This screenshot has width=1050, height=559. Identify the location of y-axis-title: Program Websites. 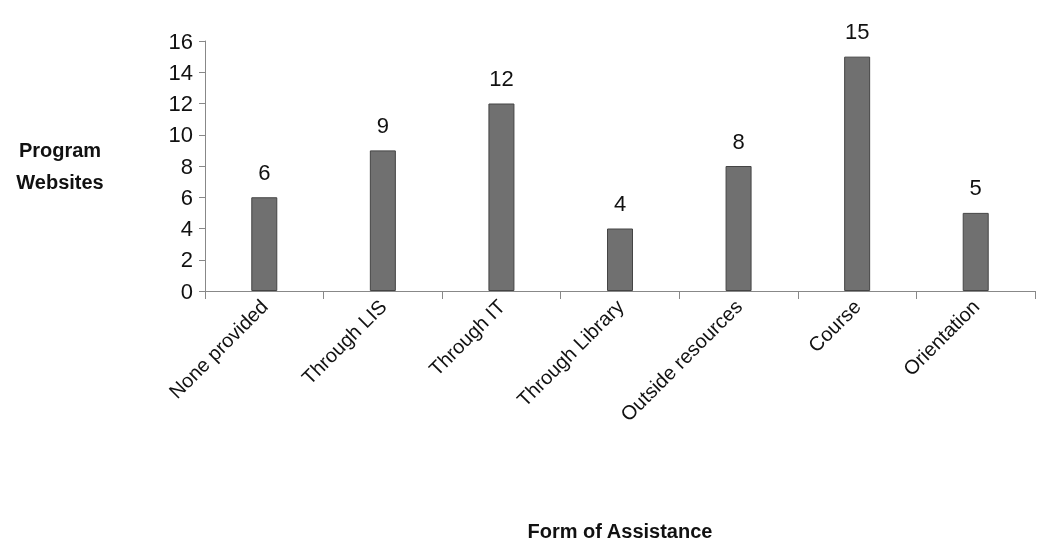
(60, 166).